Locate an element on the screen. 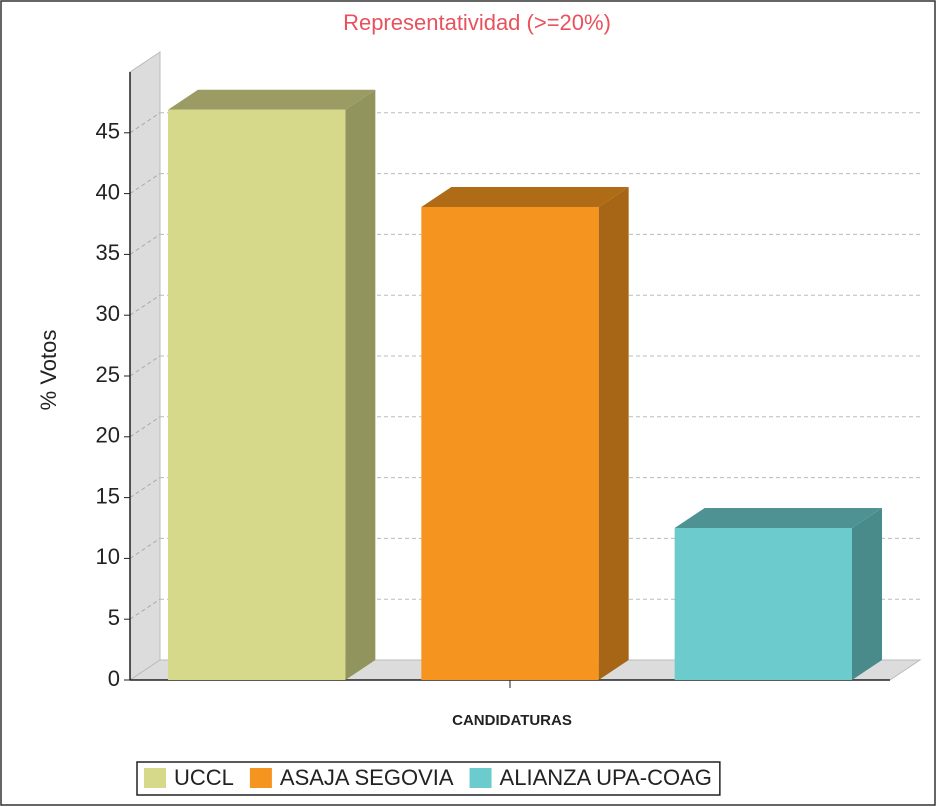 This screenshot has width=937, height=807. y-tick-label: 0 is located at coordinates (114, 678).